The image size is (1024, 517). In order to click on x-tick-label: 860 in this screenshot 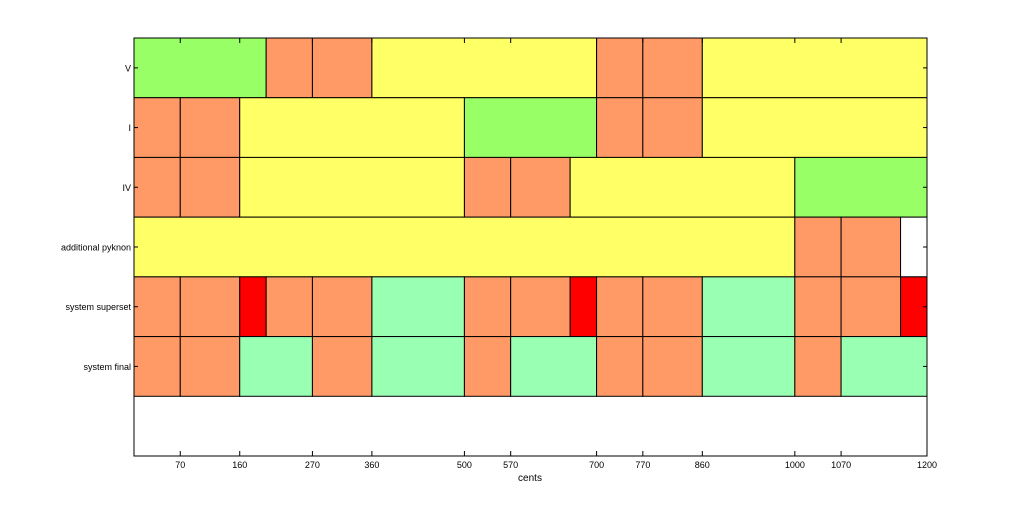, I will do `click(702, 465)`.